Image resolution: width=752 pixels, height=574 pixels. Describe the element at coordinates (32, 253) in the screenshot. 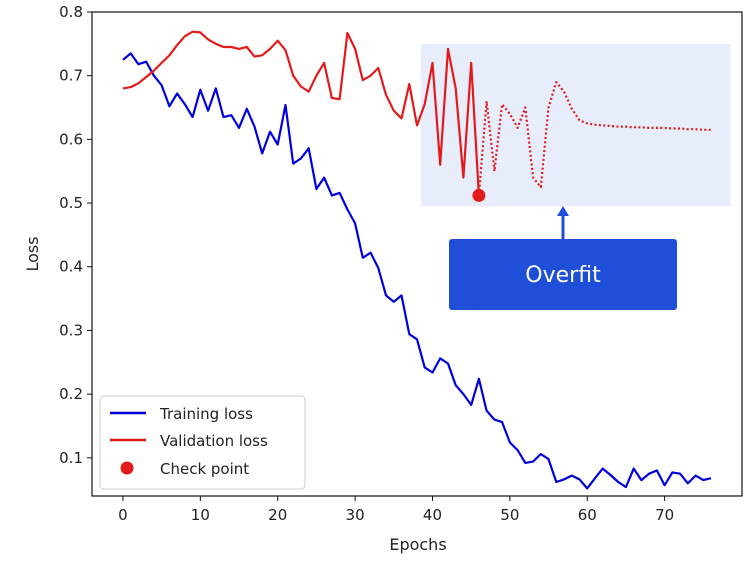

I see `y-axis-label: Loss` at that location.